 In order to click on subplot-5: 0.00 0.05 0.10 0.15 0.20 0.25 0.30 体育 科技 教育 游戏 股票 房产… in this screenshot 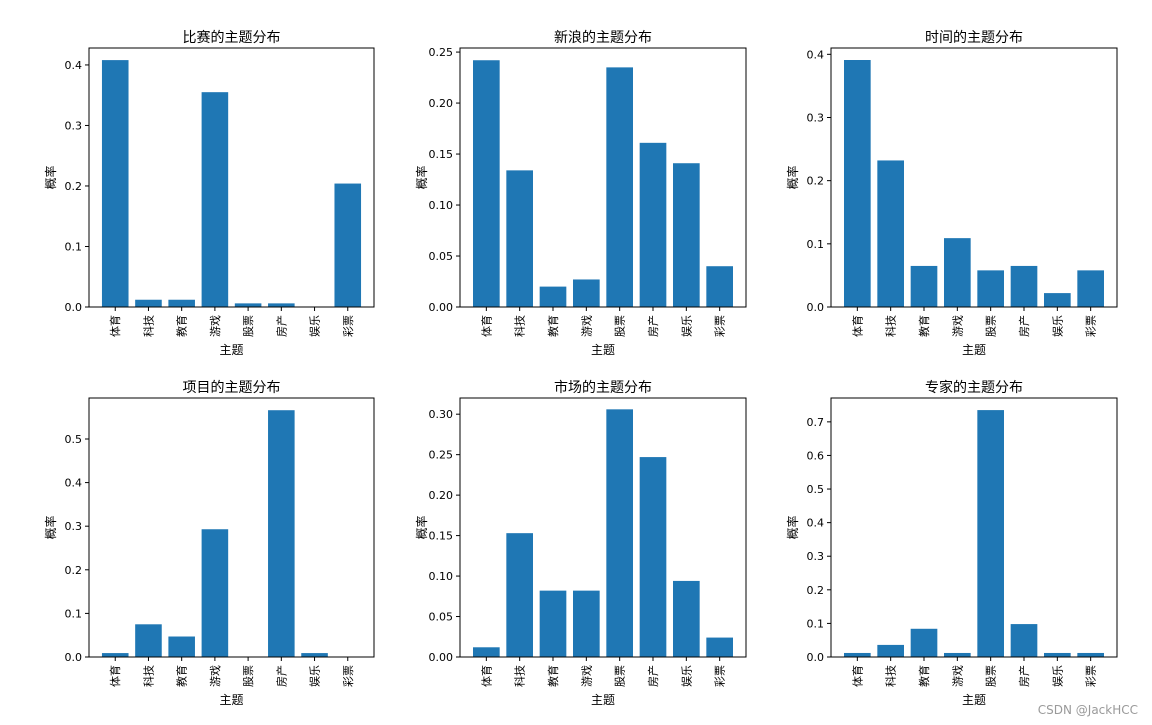, I will do `click(580, 543)`.